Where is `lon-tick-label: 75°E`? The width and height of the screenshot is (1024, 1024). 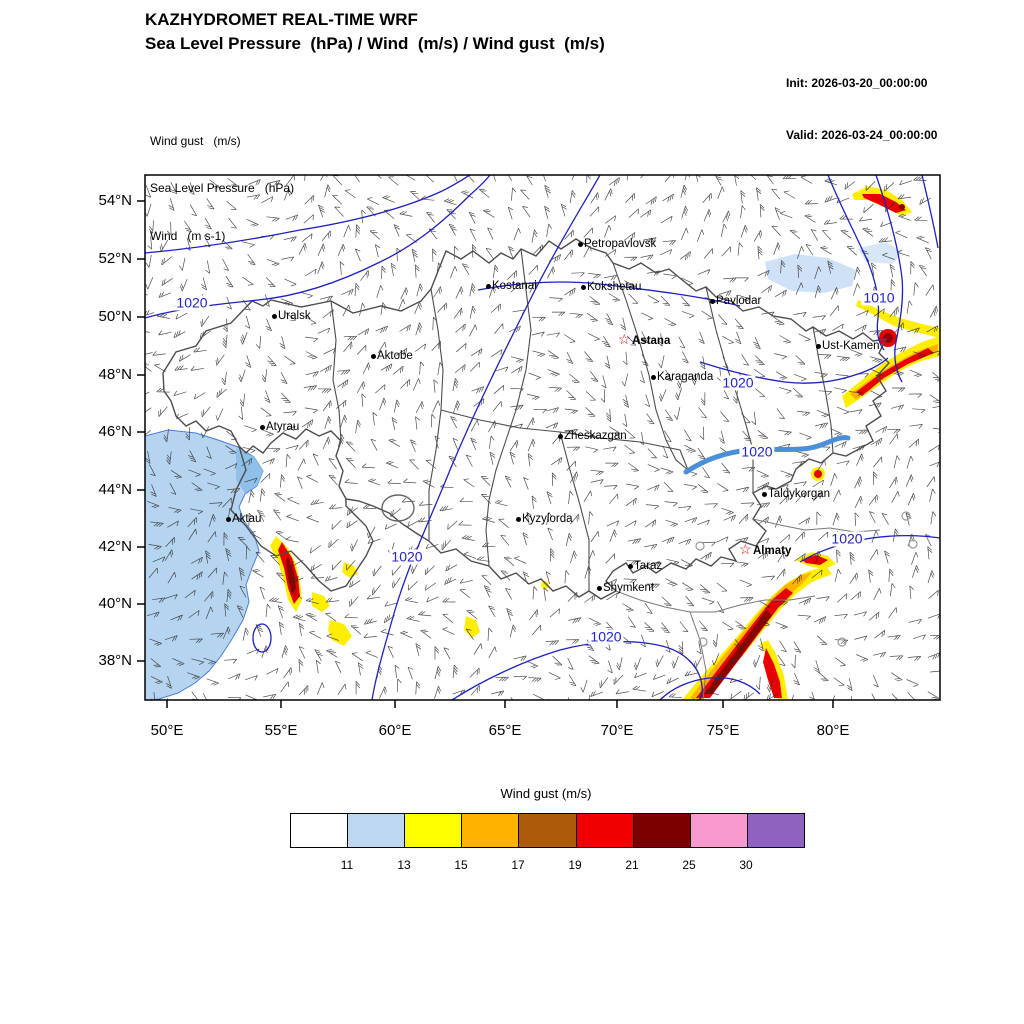 lon-tick-label: 75°E is located at coordinates (723, 730).